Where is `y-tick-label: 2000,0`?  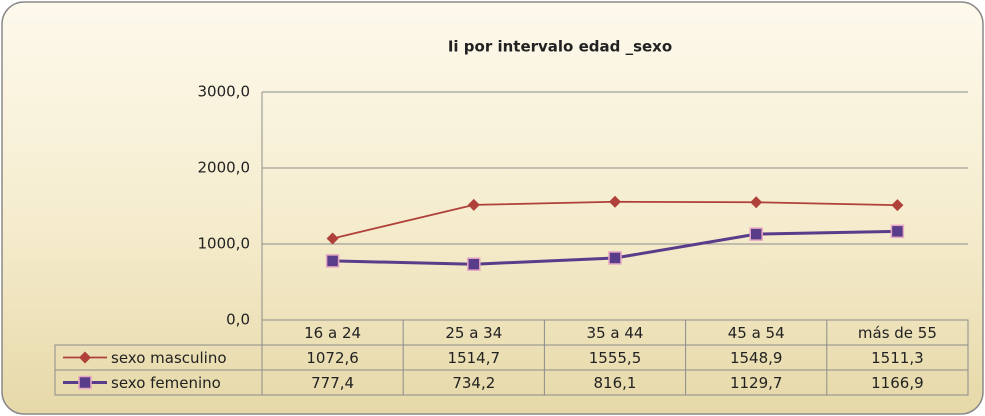
y-tick-label: 2000,0 is located at coordinates (224, 168).